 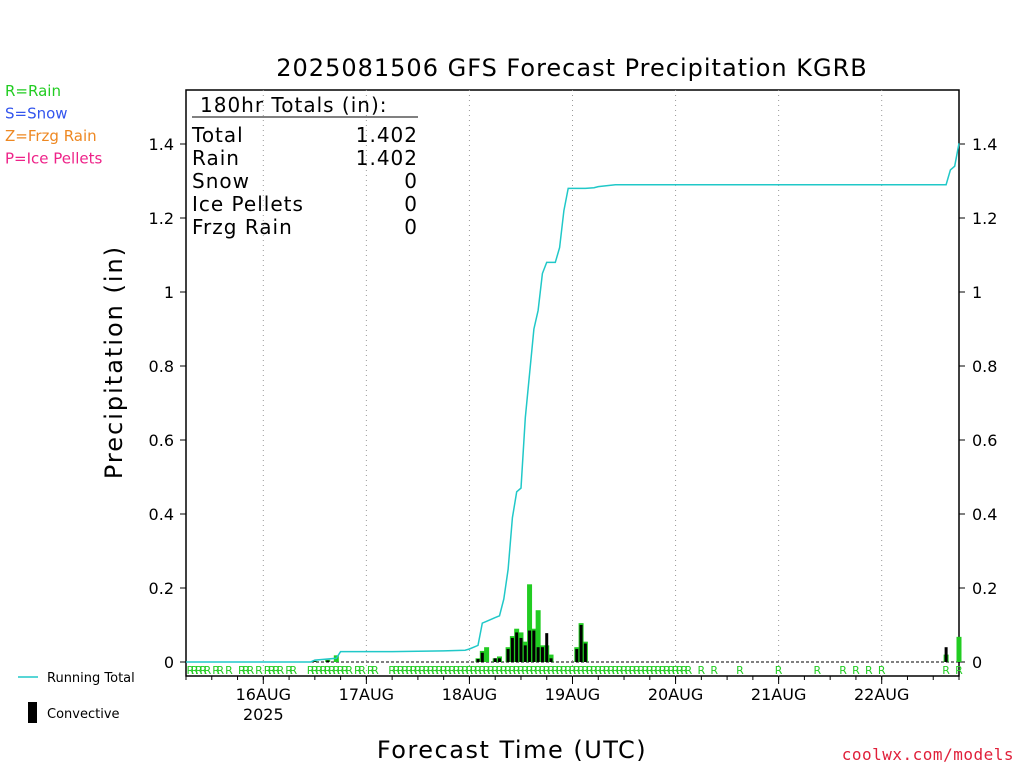 I want to click on y-tick-label-left: 0.2, so click(x=161, y=588).